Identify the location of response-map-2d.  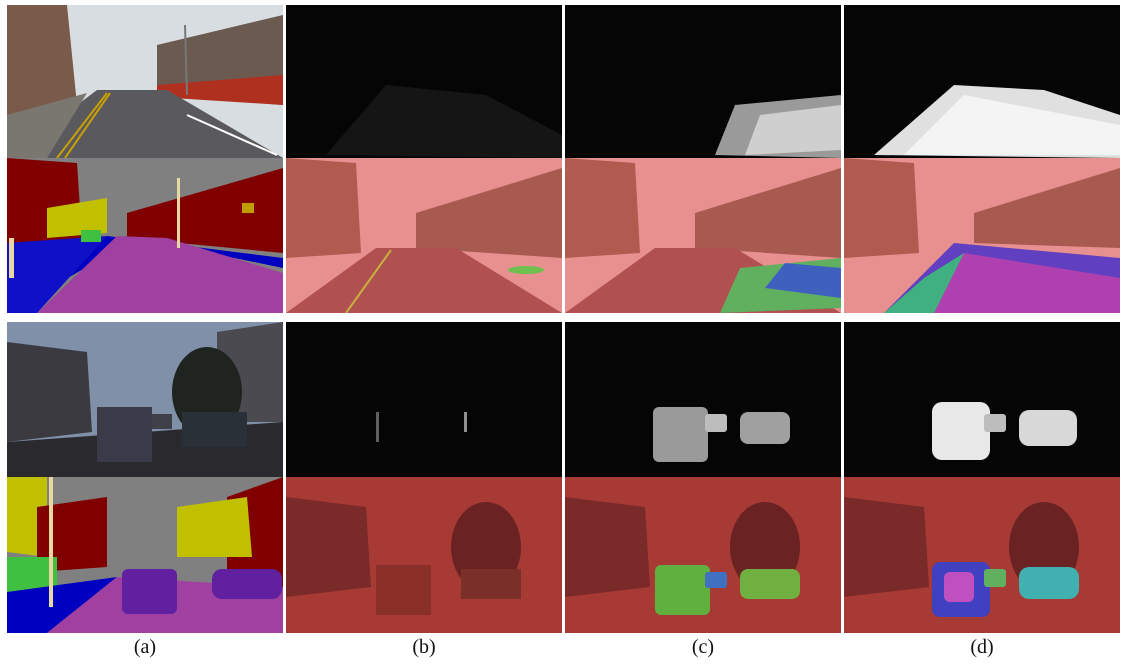
(982, 399).